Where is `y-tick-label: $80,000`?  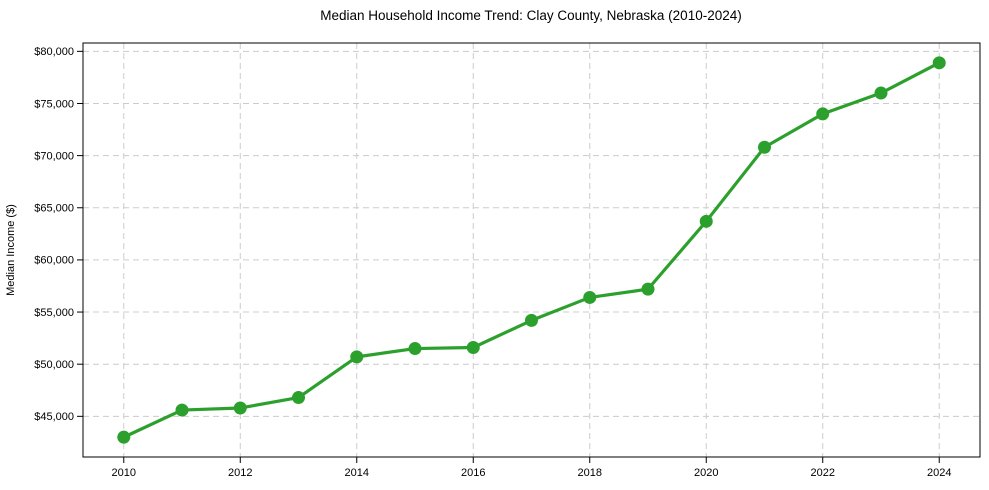
y-tick-label: $80,000 is located at coordinates (54, 52).